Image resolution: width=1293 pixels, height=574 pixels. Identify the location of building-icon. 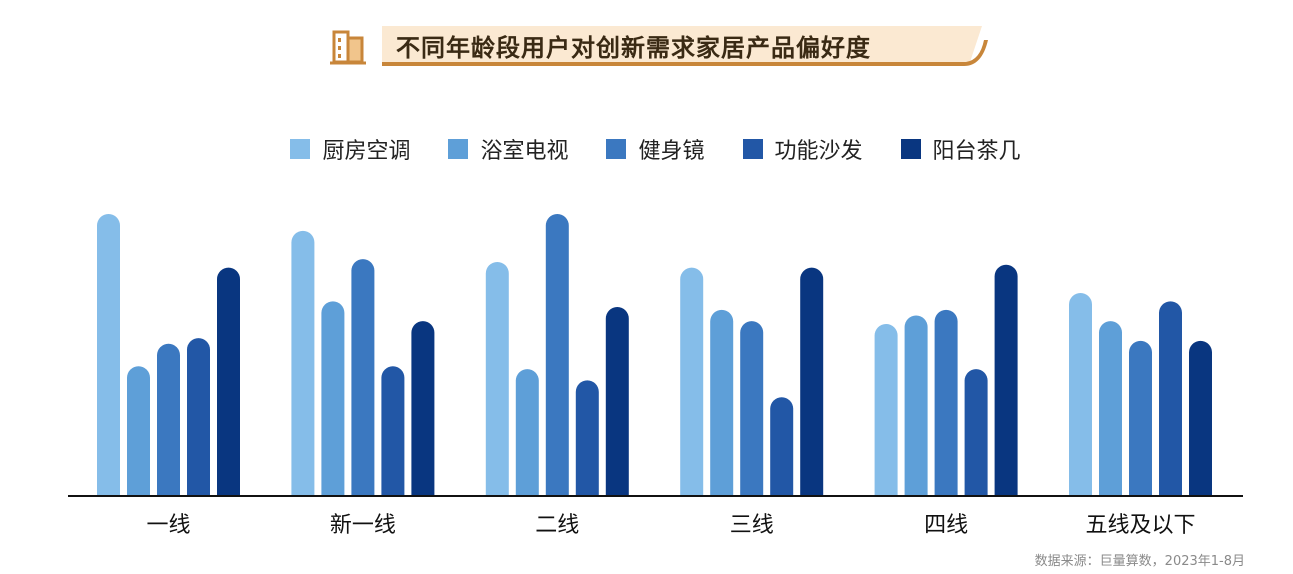
(348, 47).